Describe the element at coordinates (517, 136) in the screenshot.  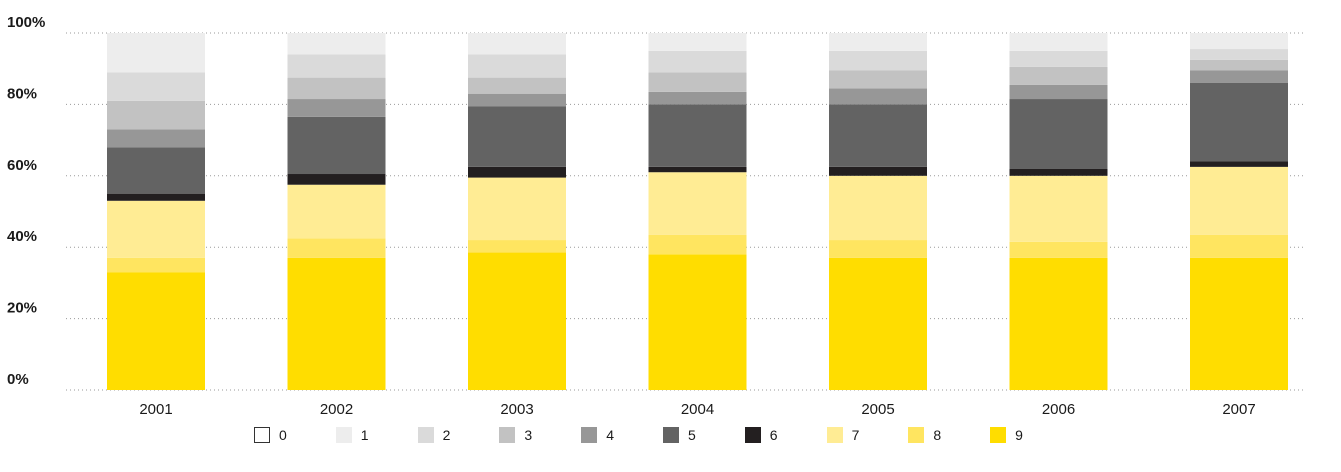
I see `bar-segment-5-2003` at that location.